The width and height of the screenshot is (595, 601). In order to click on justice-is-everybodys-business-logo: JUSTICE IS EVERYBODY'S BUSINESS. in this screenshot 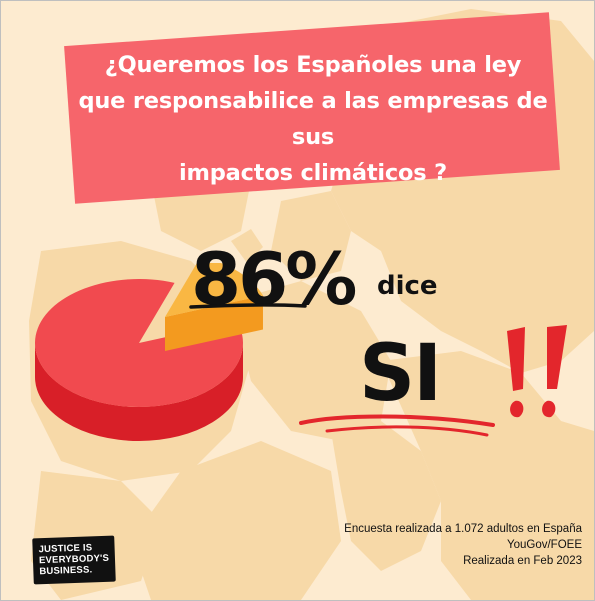, I will do `click(74, 560)`.